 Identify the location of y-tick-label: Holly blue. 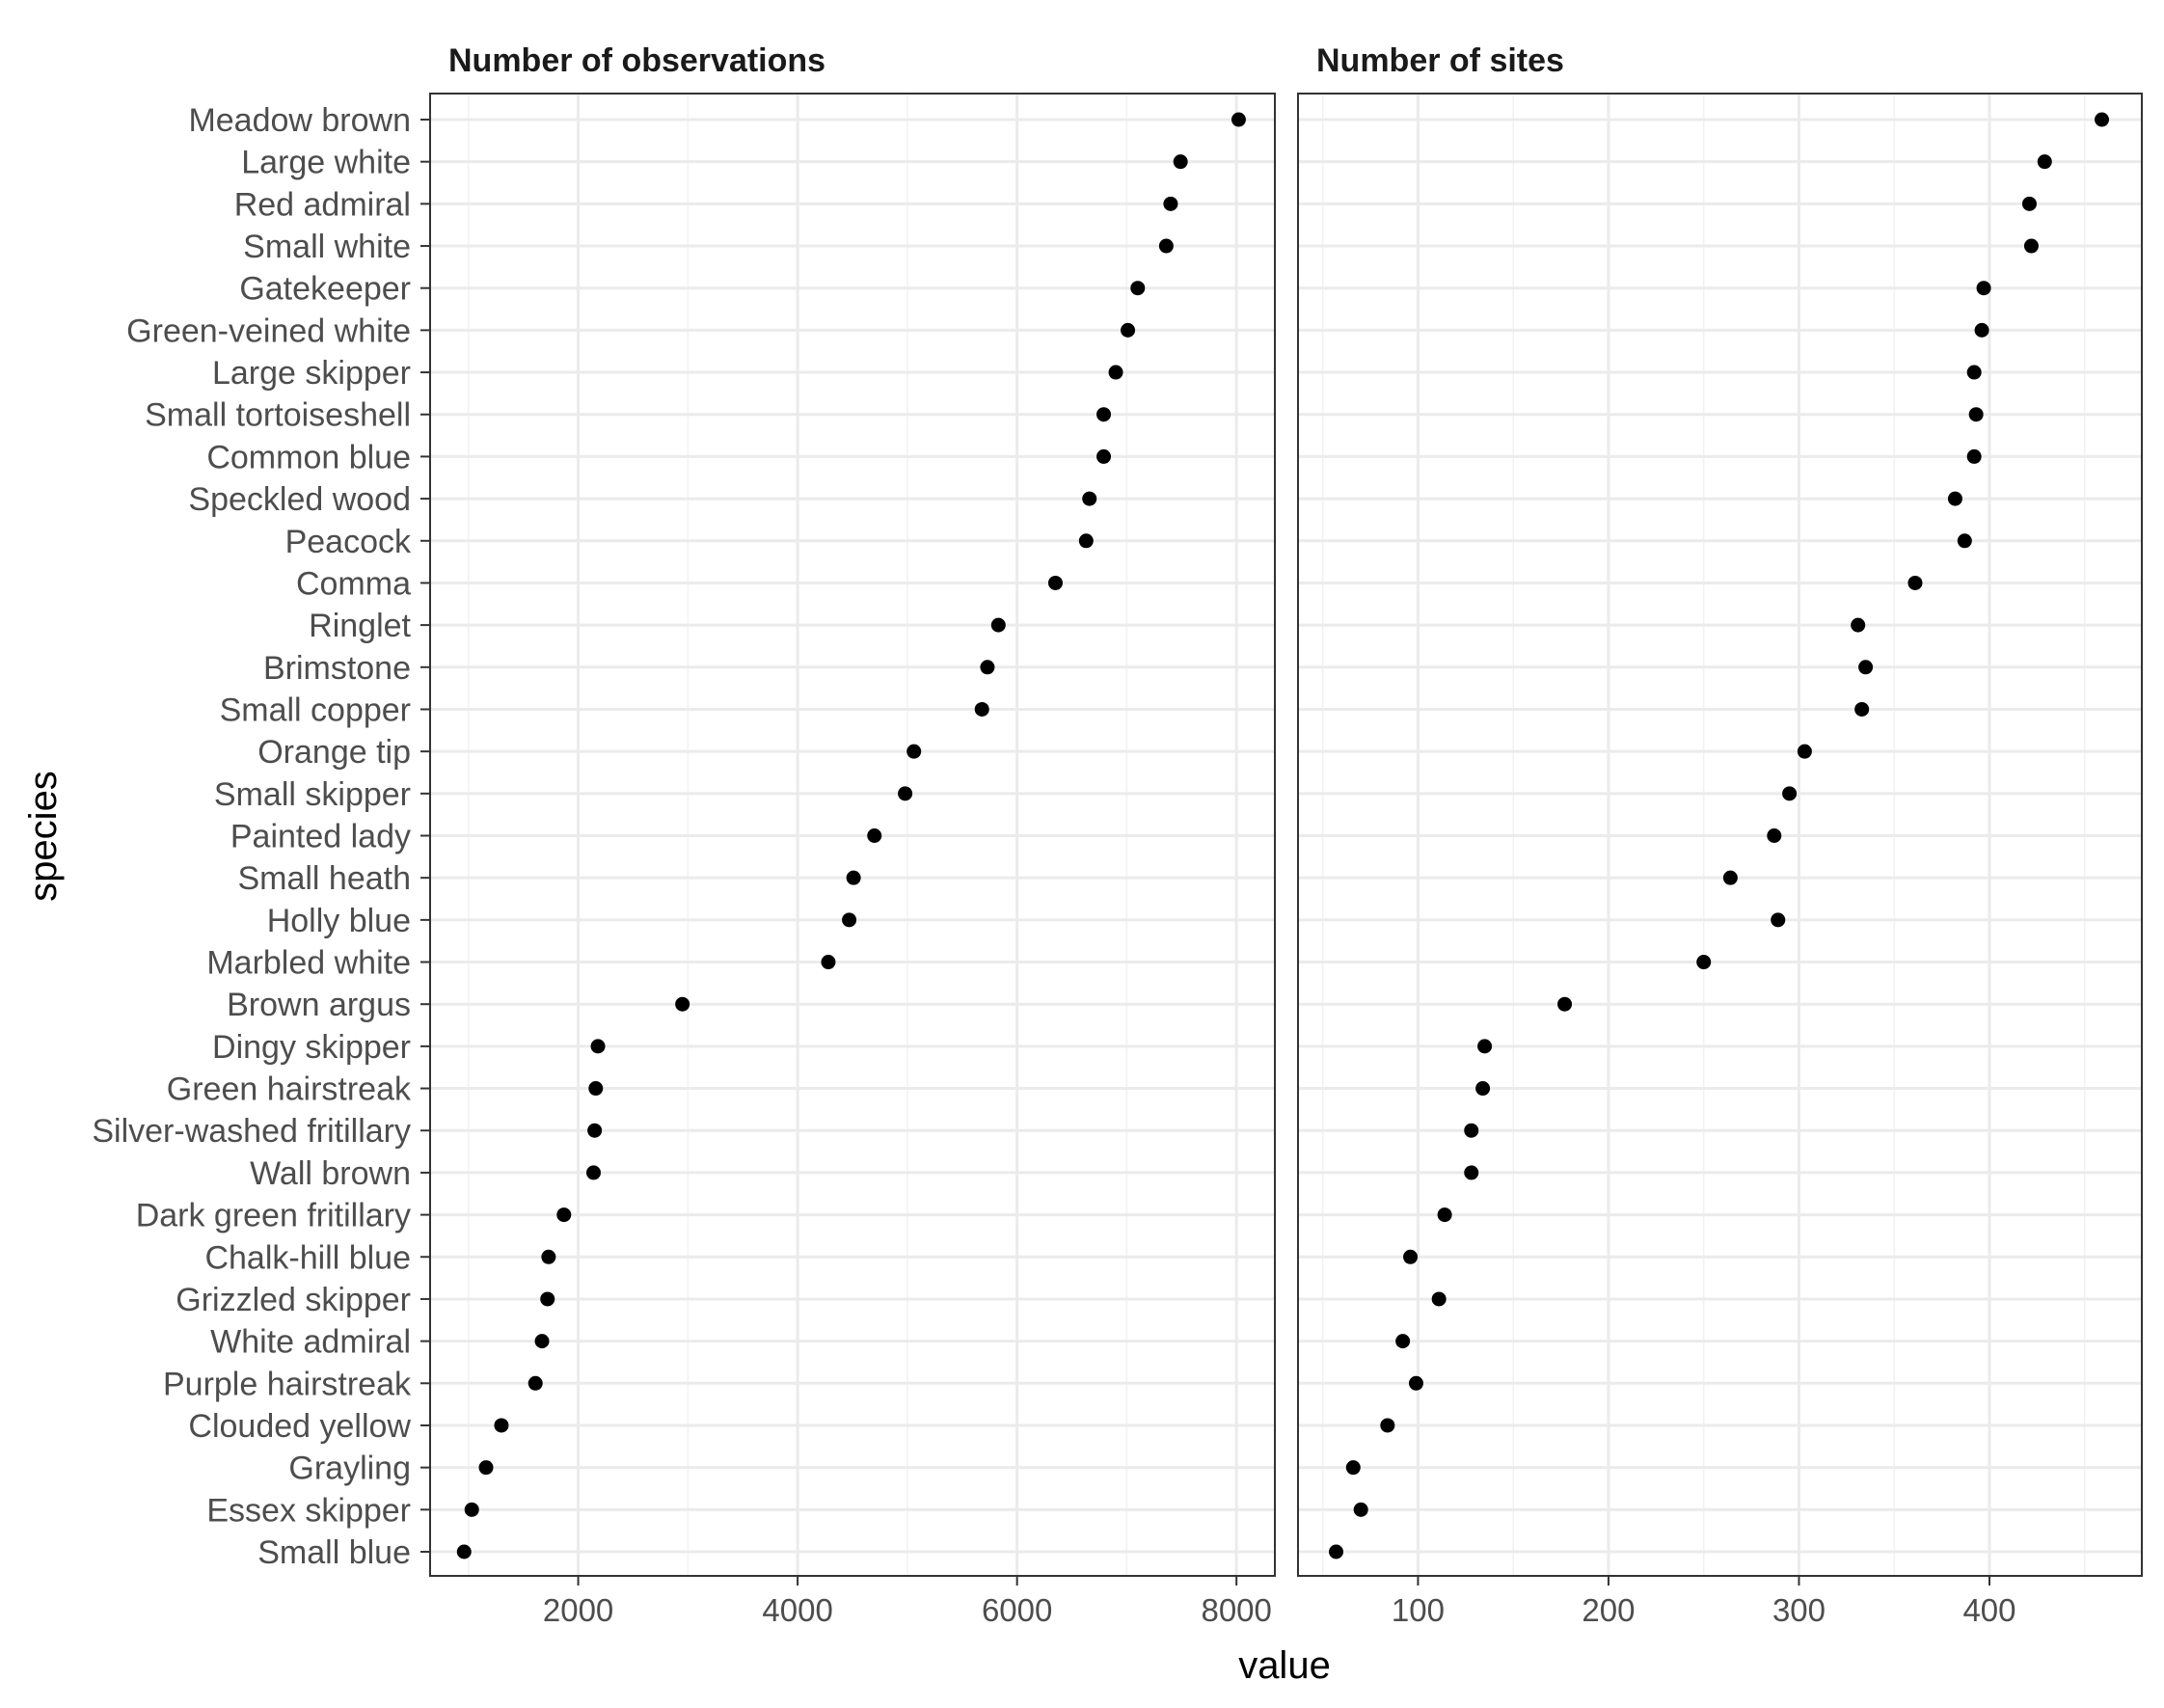
(339, 921).